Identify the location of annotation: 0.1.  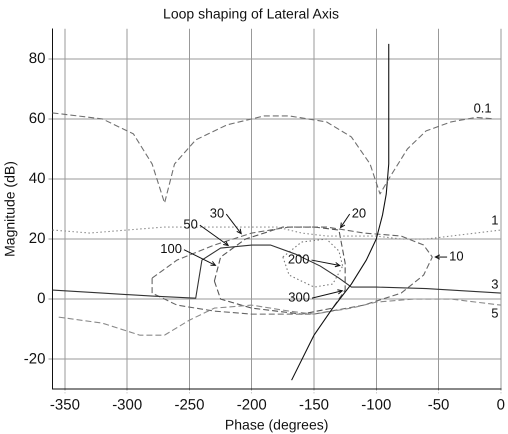
(483, 108).